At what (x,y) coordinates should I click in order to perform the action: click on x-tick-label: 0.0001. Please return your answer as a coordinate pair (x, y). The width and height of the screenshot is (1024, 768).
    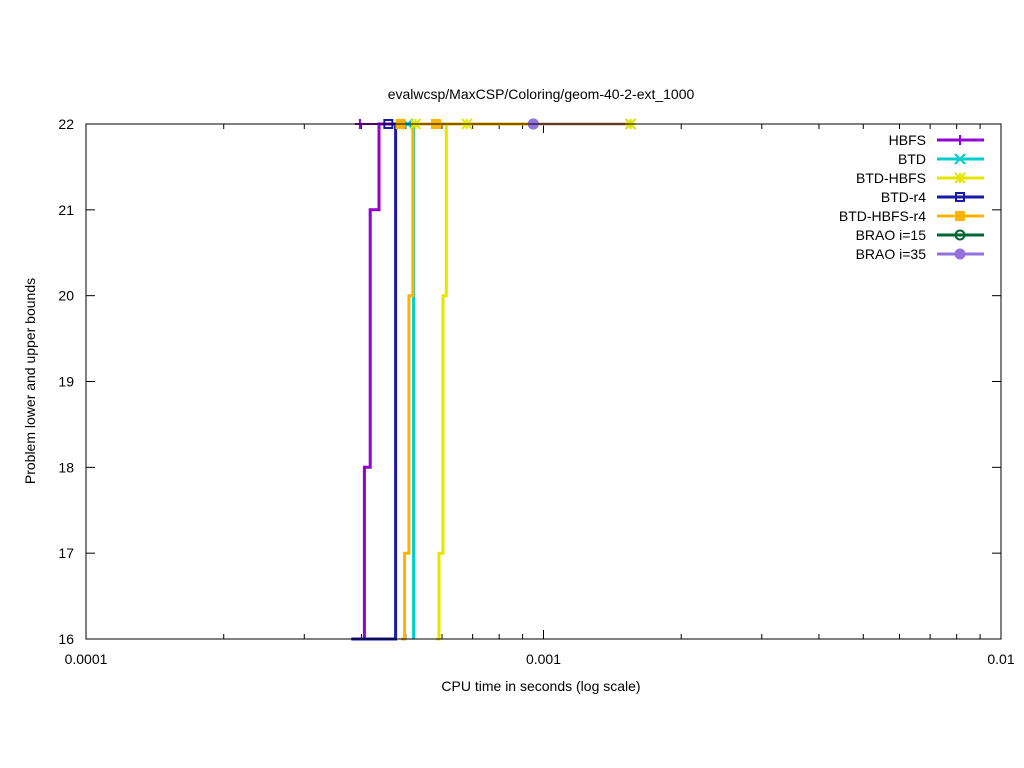
    Looking at the image, I should click on (86, 659).